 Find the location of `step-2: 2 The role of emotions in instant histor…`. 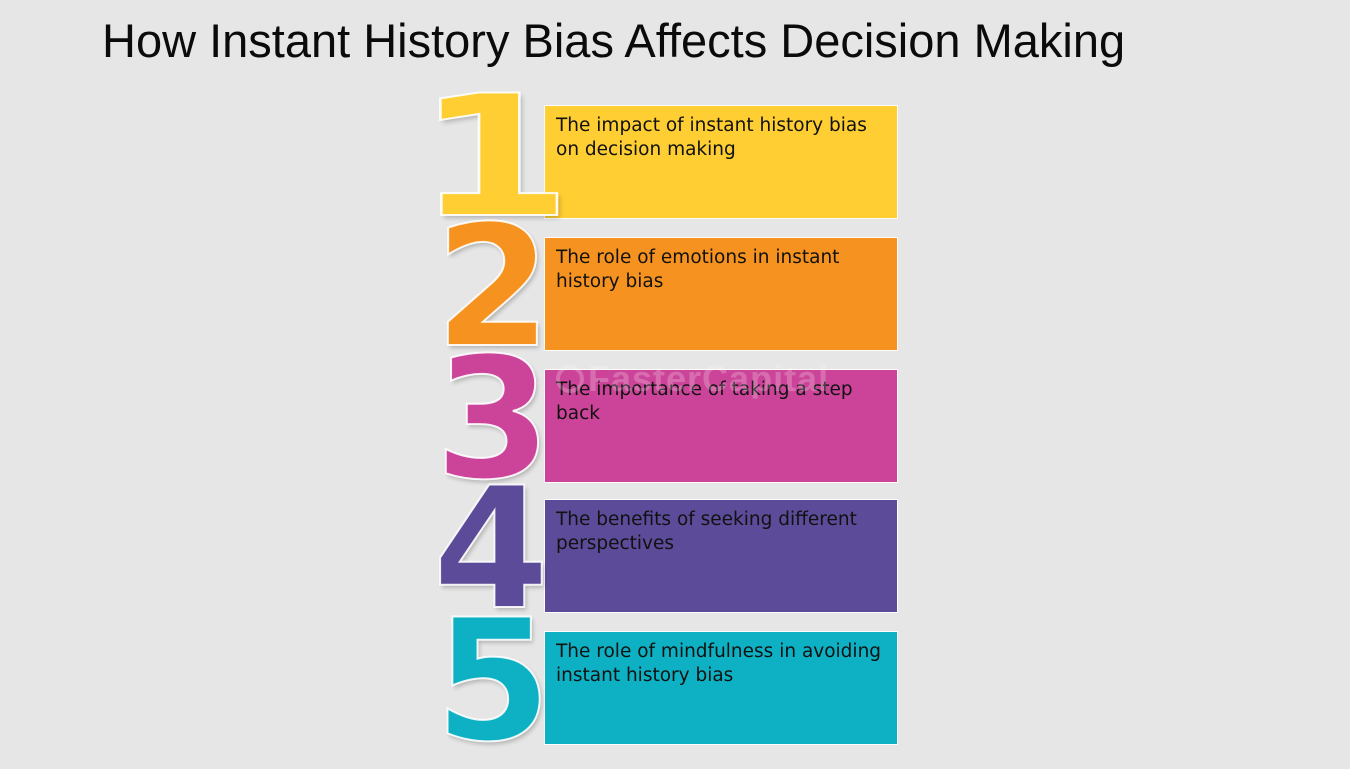

step-2: 2 The role of emotions in instant histor… is located at coordinates (670, 287).